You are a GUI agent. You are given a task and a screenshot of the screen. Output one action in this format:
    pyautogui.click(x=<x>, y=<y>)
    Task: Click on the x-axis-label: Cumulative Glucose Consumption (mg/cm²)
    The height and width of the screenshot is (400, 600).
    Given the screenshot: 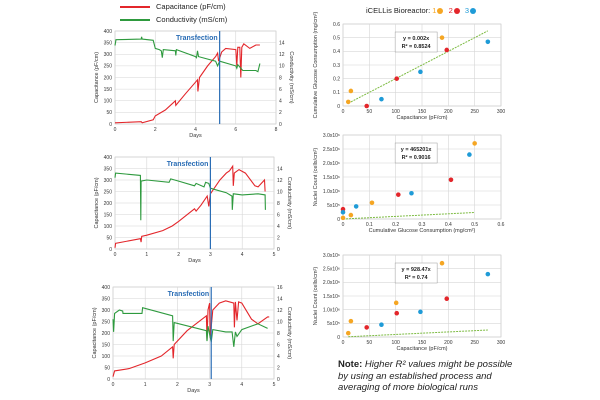 What is the action you would take?
    pyautogui.click(x=422, y=231)
    